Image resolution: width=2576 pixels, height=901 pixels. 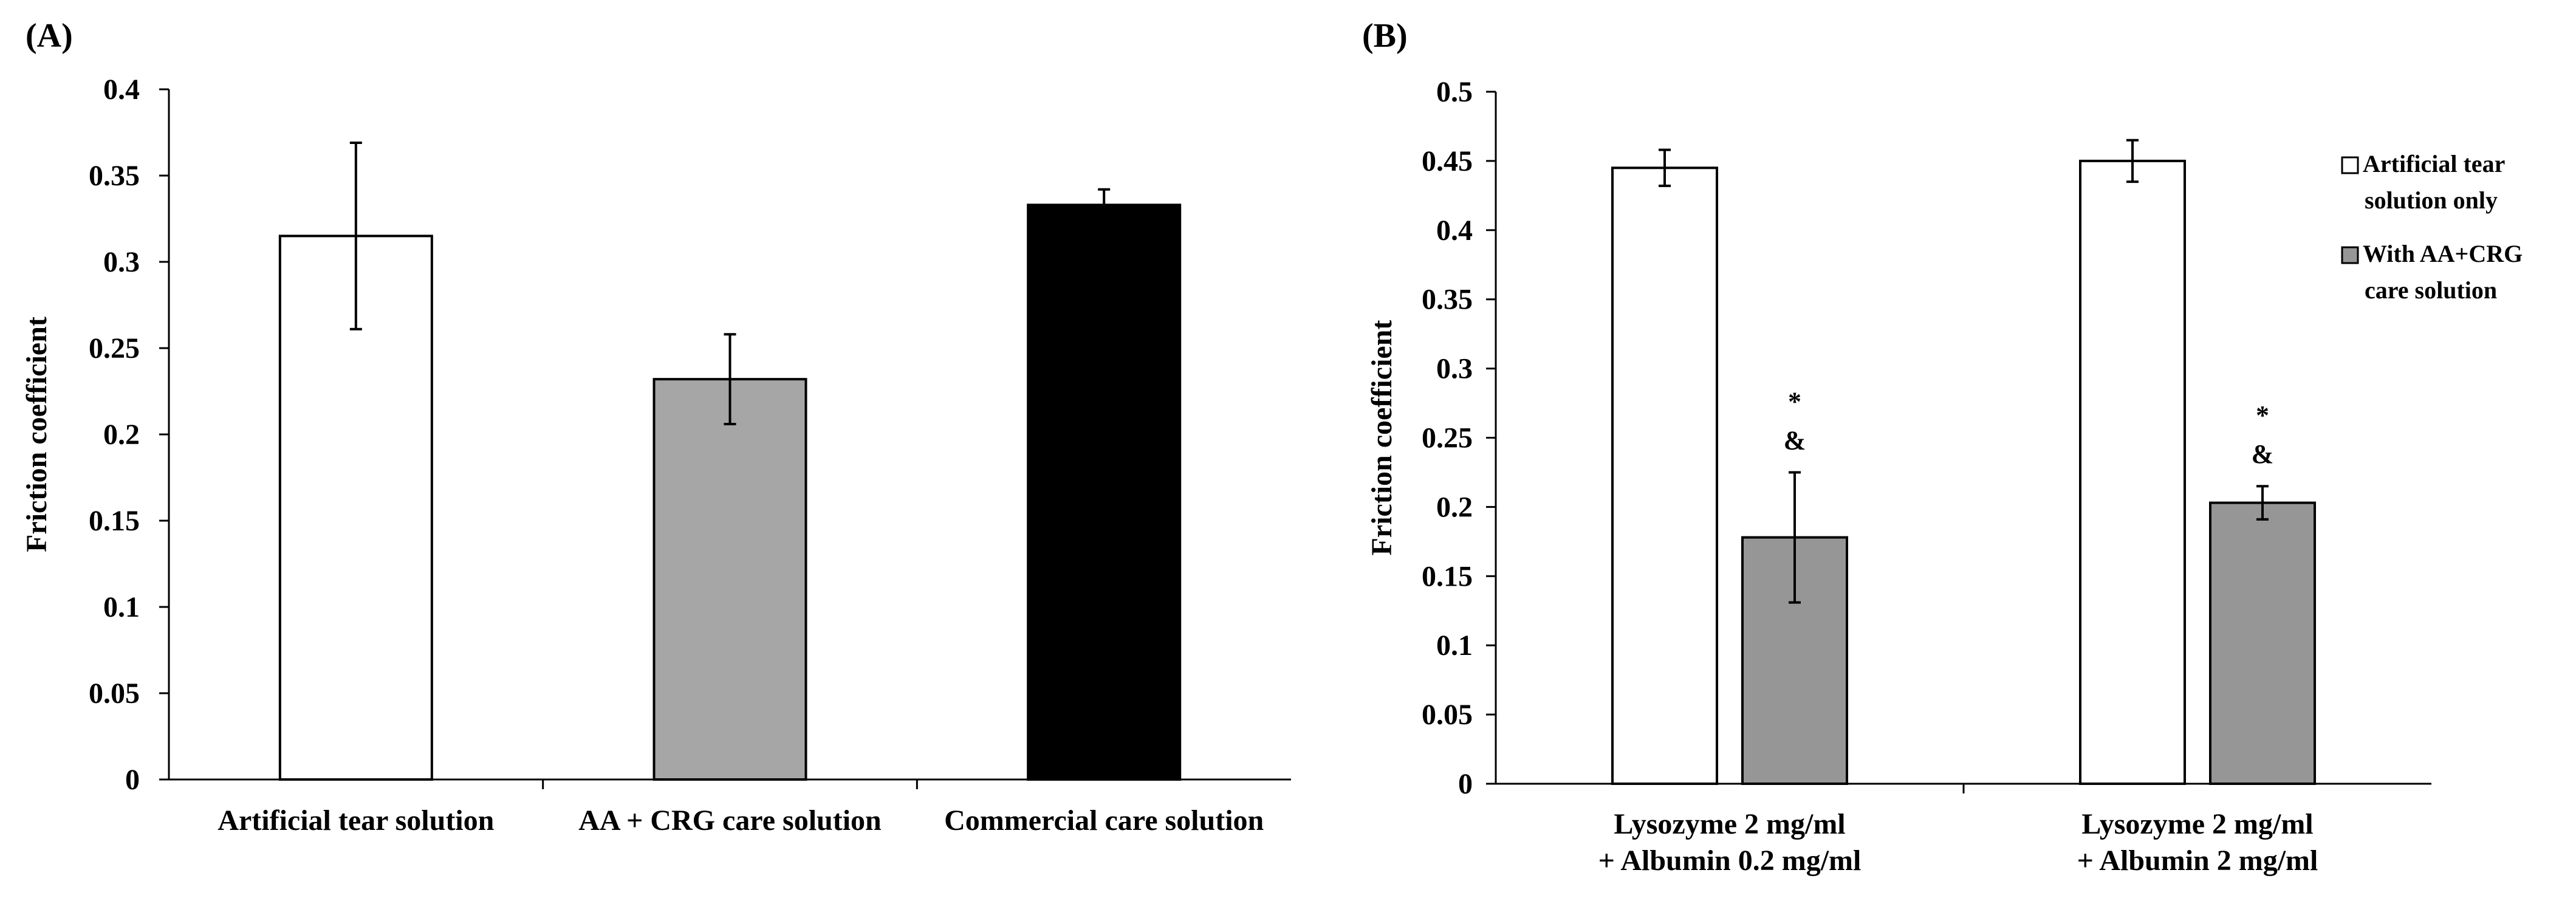 I want to click on y-tick-label-a: 0.2, so click(x=121, y=435).